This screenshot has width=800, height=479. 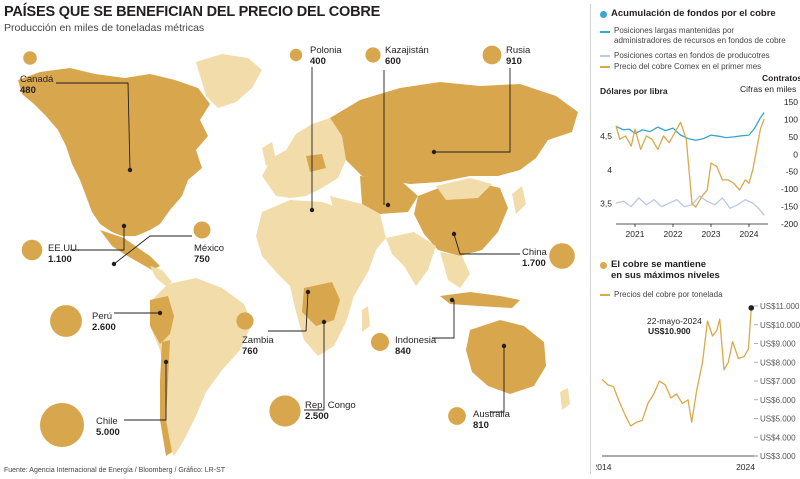 What do you see at coordinates (534, 258) in the screenshot?
I see `label-china: China 1.700` at bounding box center [534, 258].